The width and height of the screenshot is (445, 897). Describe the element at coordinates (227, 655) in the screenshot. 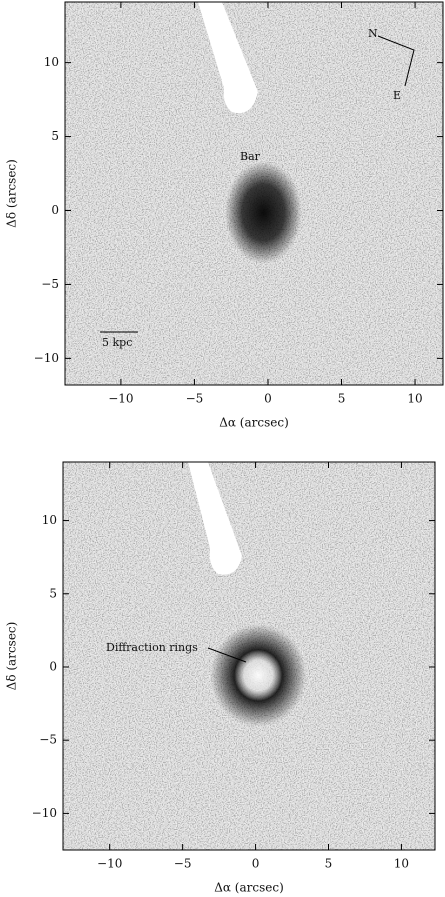

I see `pointer` at that location.